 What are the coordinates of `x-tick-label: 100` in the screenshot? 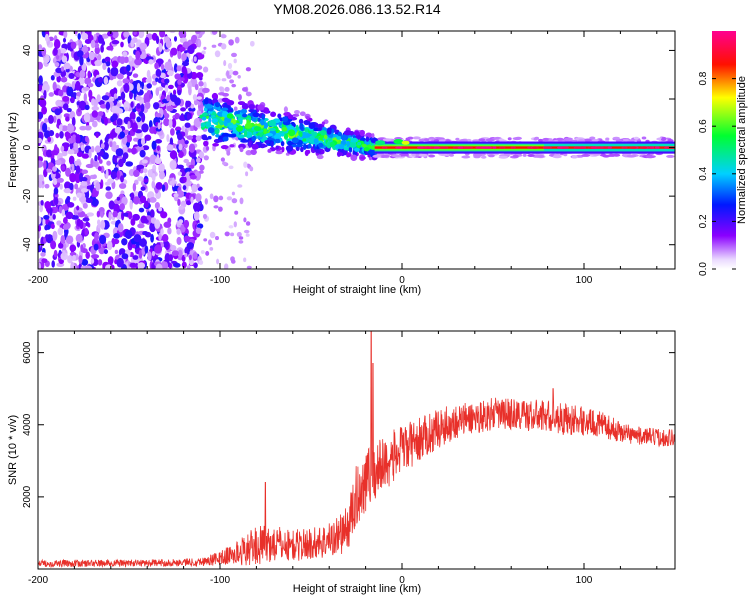 It's located at (584, 280).